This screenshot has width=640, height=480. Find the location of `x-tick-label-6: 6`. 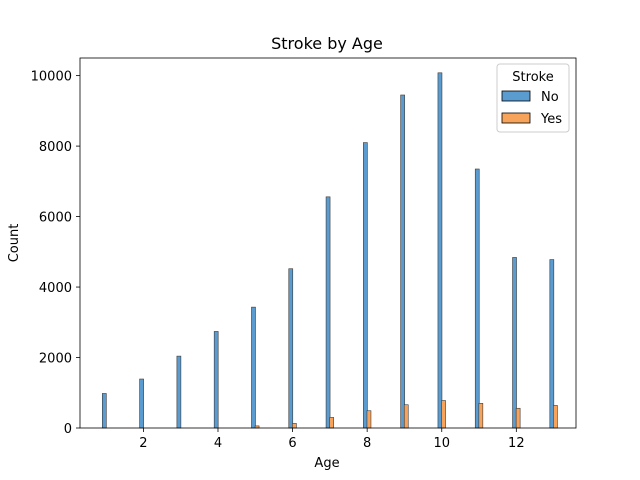

x-tick-label-6: 6 is located at coordinates (292, 443).